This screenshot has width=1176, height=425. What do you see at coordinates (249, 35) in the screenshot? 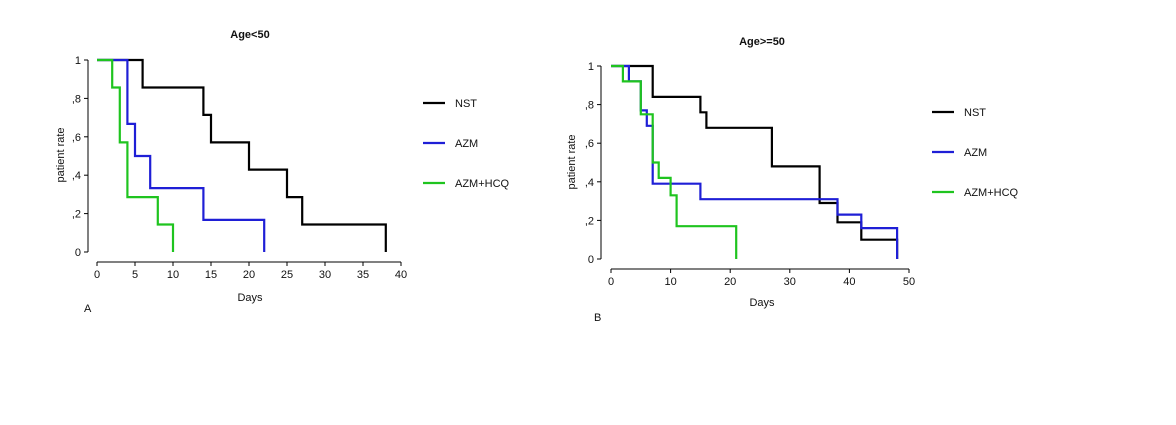
I see `chart-title: Age<50` at bounding box center [249, 35].